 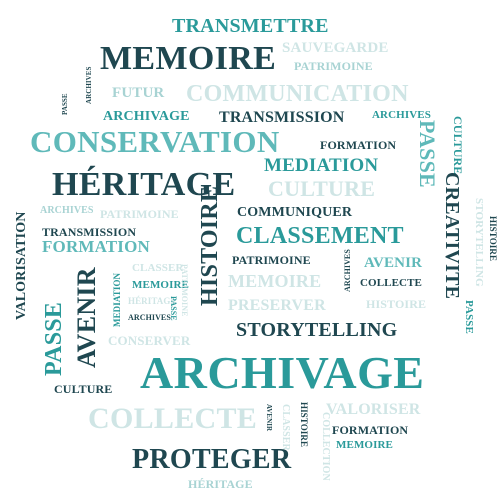 I want to click on word-formation-left: FORMATION, so click(x=96, y=246).